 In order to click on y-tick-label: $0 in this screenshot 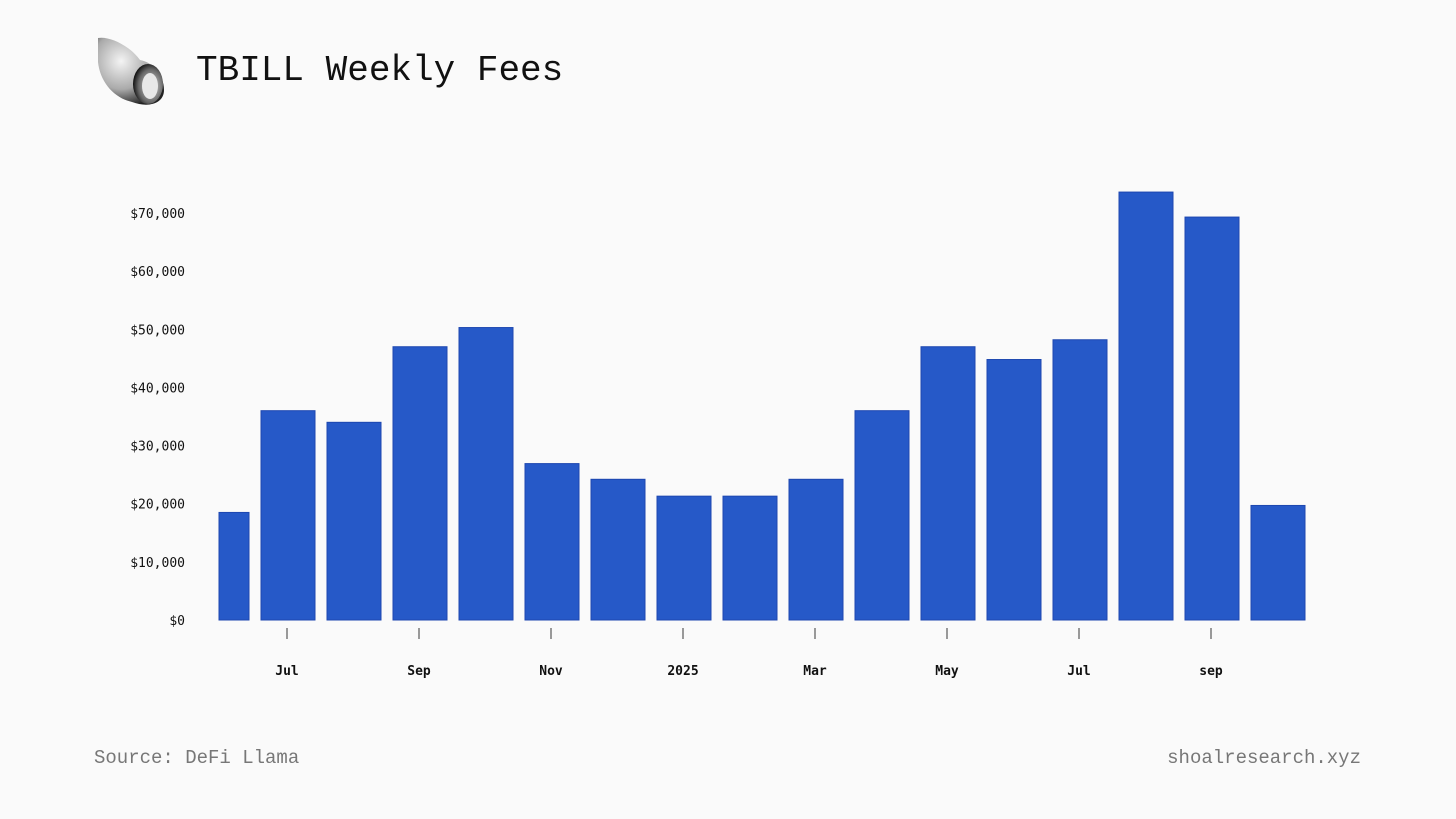, I will do `click(177, 621)`.